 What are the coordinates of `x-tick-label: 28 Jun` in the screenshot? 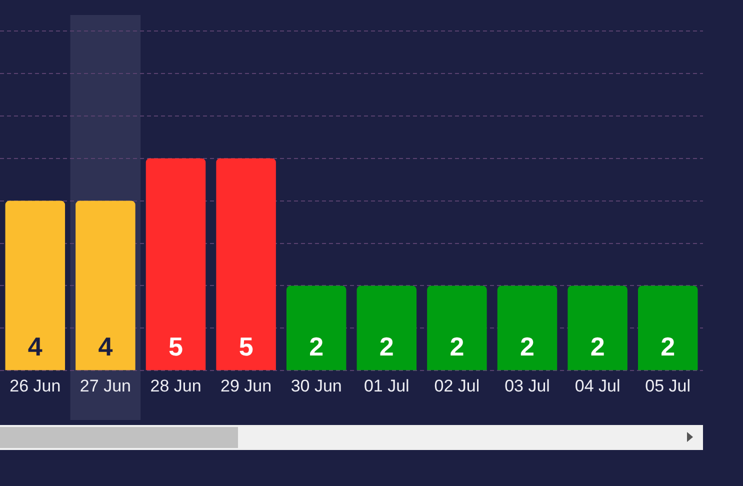 It's located at (176, 386).